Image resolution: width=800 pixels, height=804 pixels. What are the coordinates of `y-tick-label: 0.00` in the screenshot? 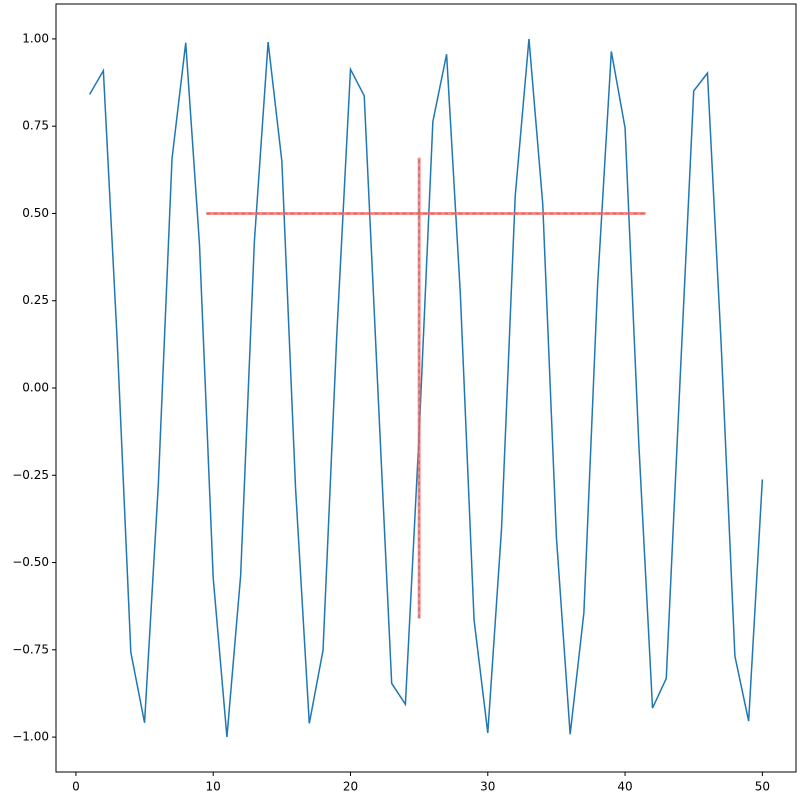 It's located at (35, 388).